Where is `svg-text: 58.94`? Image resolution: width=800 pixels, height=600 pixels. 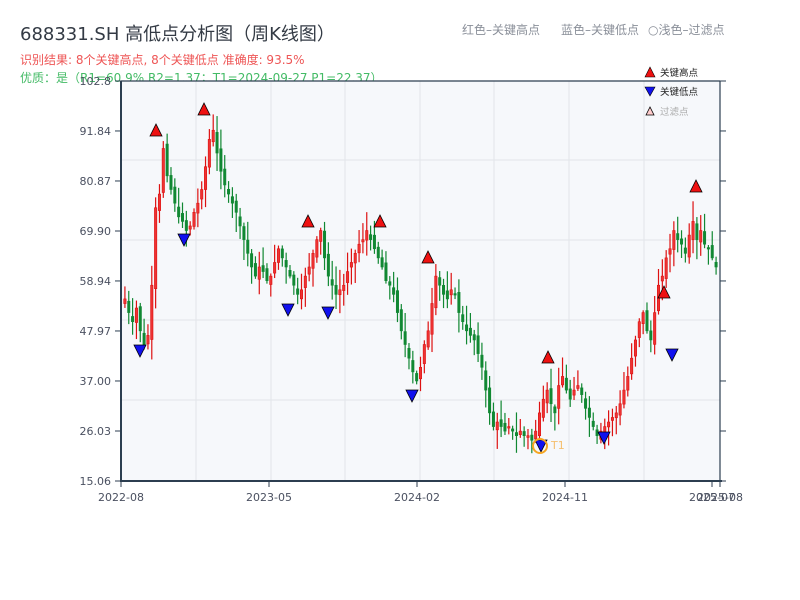
svg-text: 58.94 is located at coordinates (96, 281).